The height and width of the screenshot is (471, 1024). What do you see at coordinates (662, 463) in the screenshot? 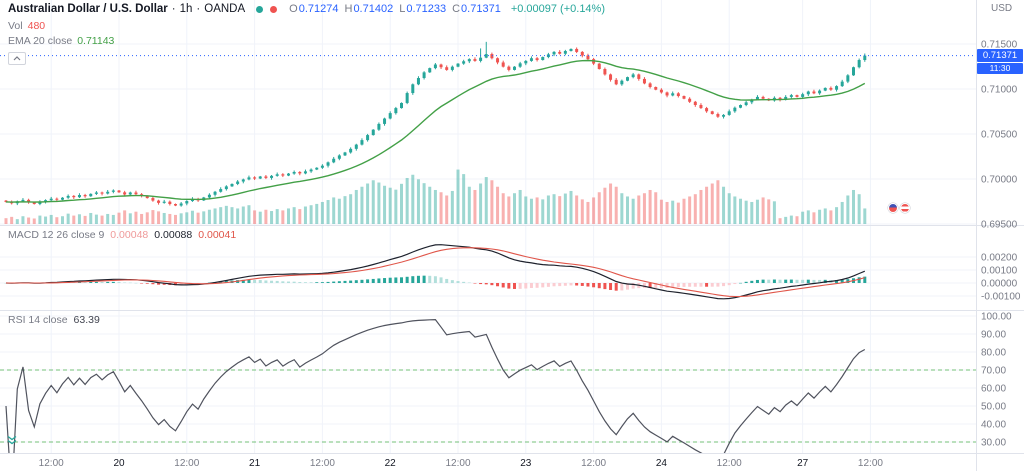
I see `svg-text: 24` at bounding box center [662, 463].